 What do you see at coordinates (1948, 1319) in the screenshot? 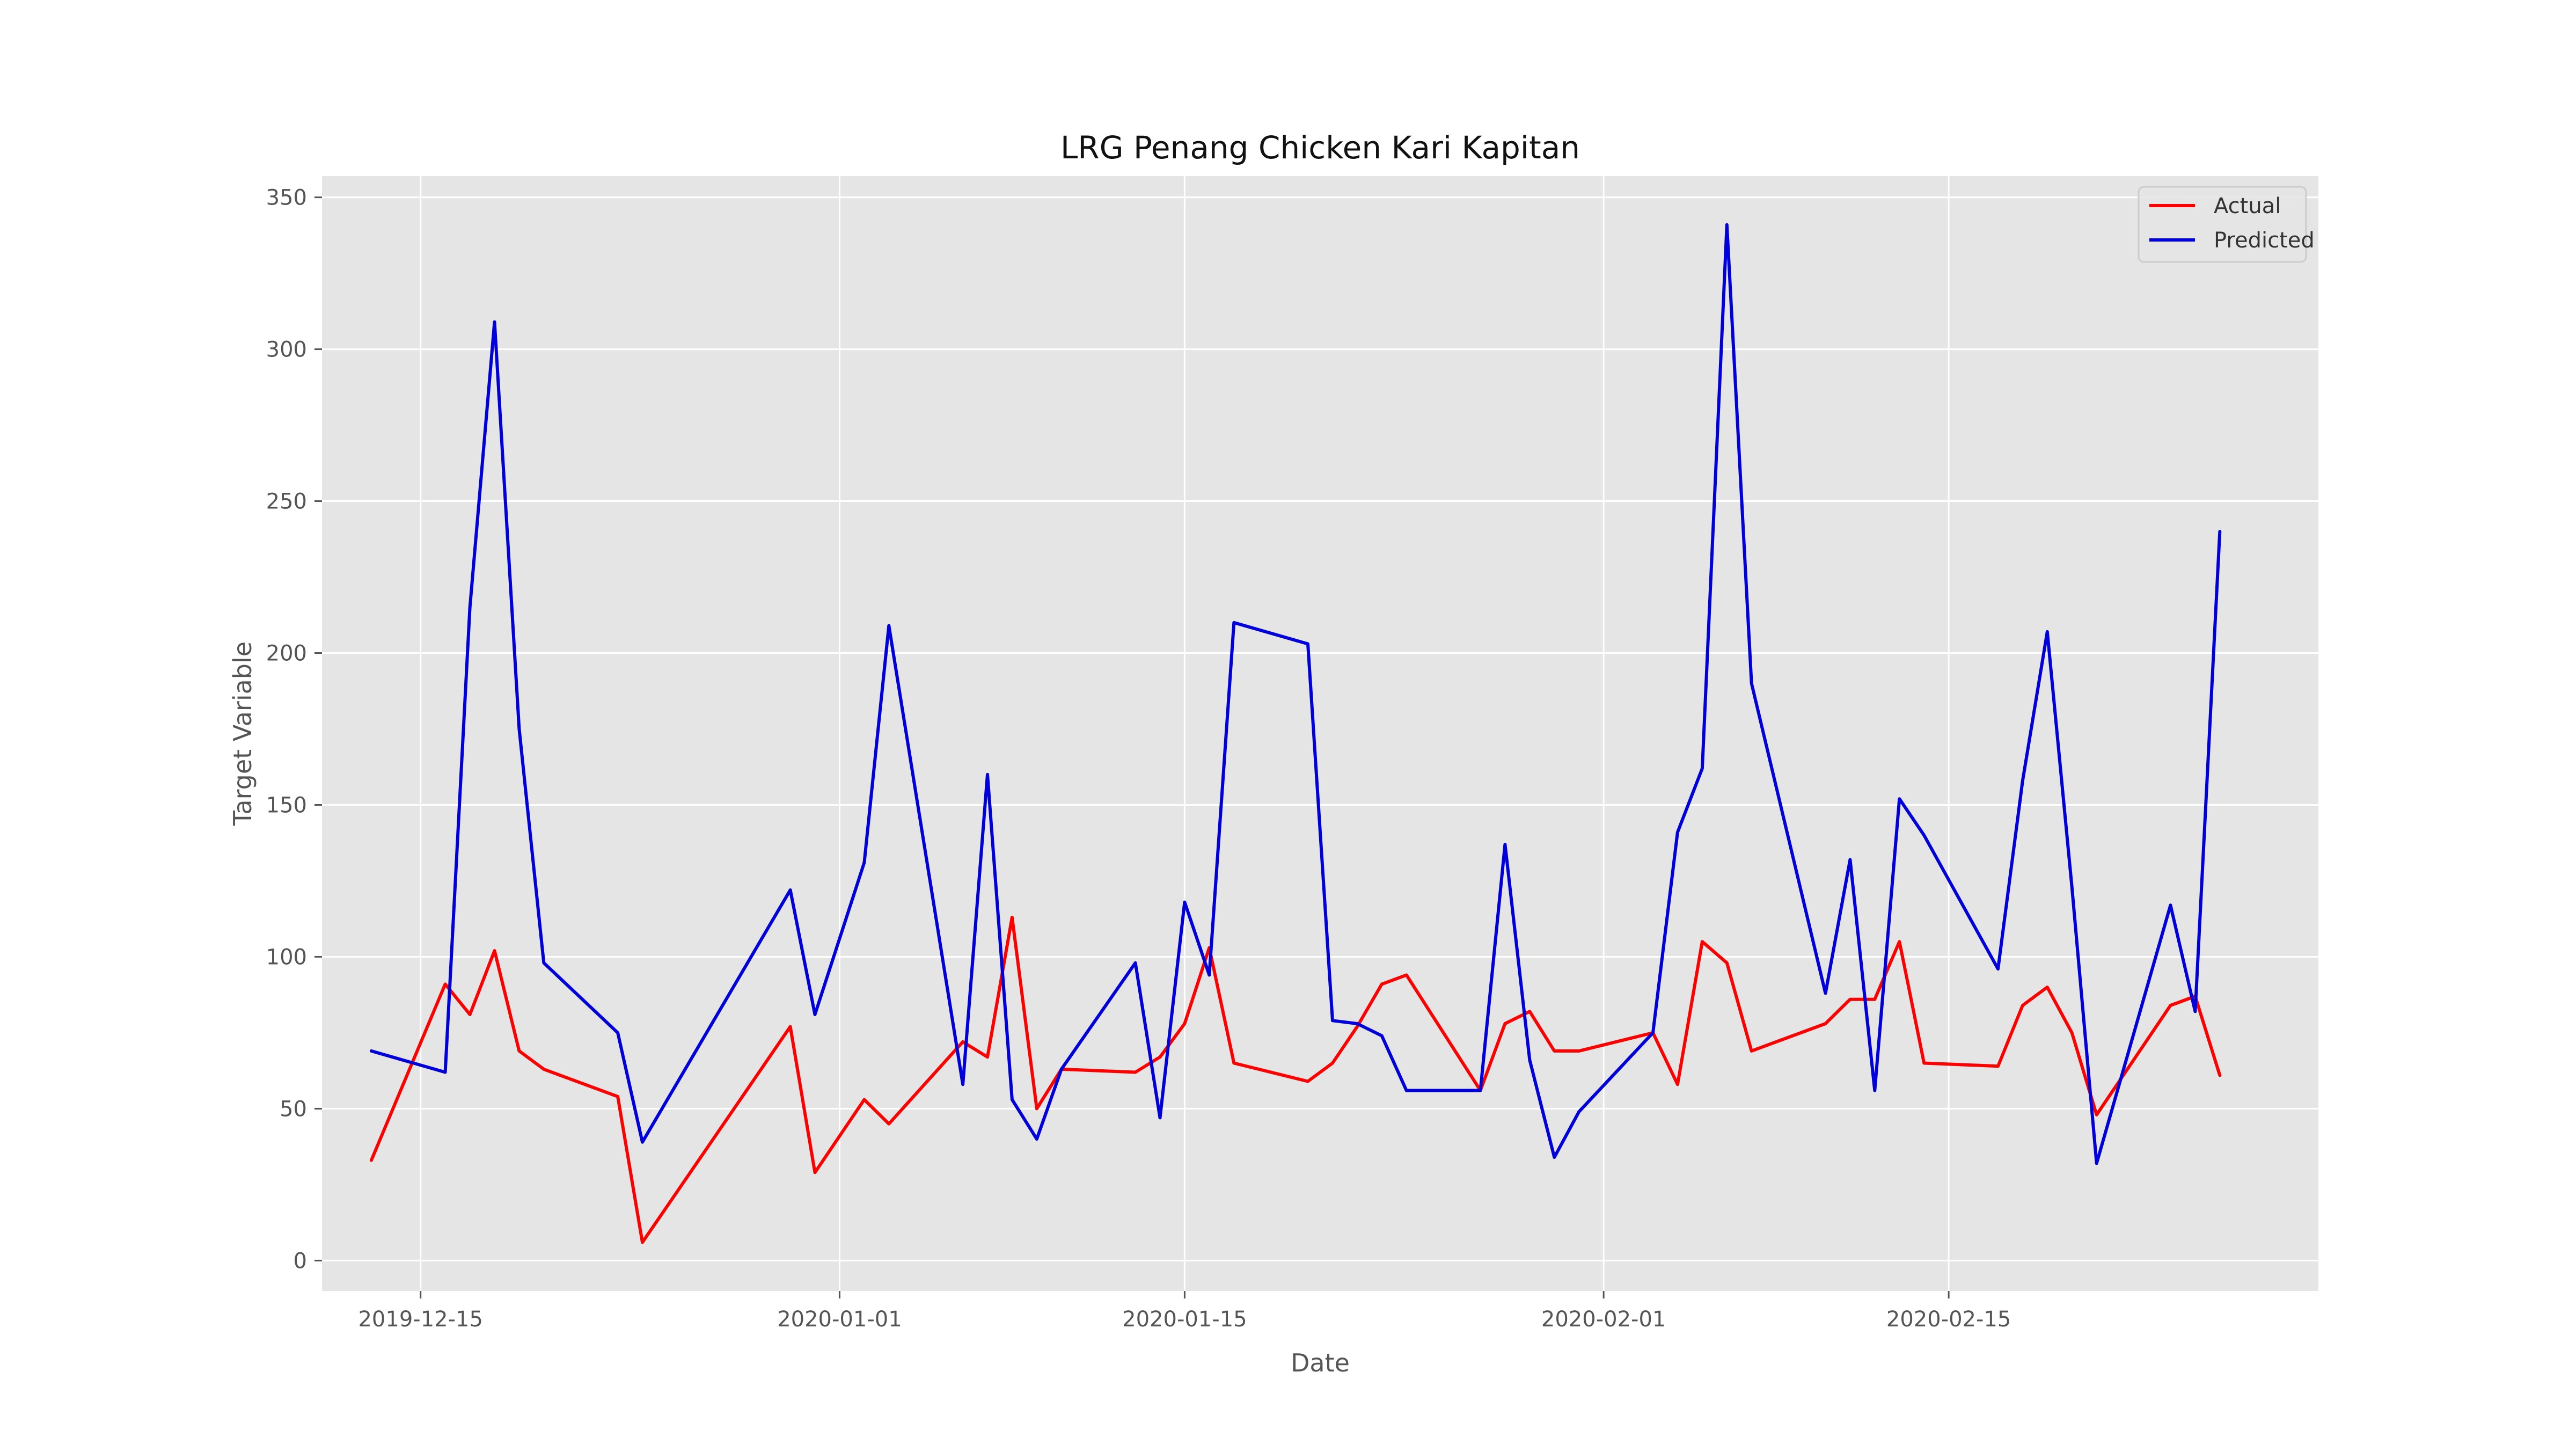
I see `x-tick-label: 2020-02-15` at bounding box center [1948, 1319].